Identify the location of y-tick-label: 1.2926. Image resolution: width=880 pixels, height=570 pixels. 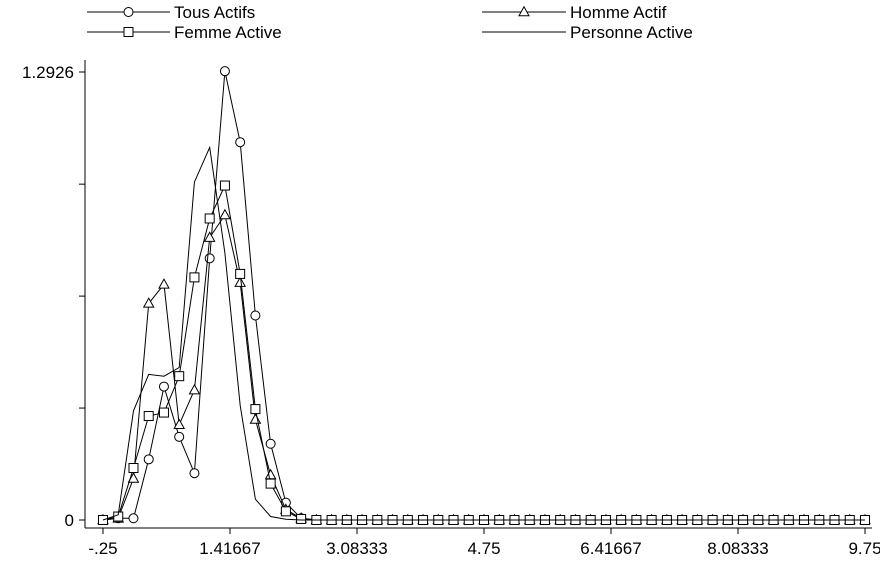
(48, 72).